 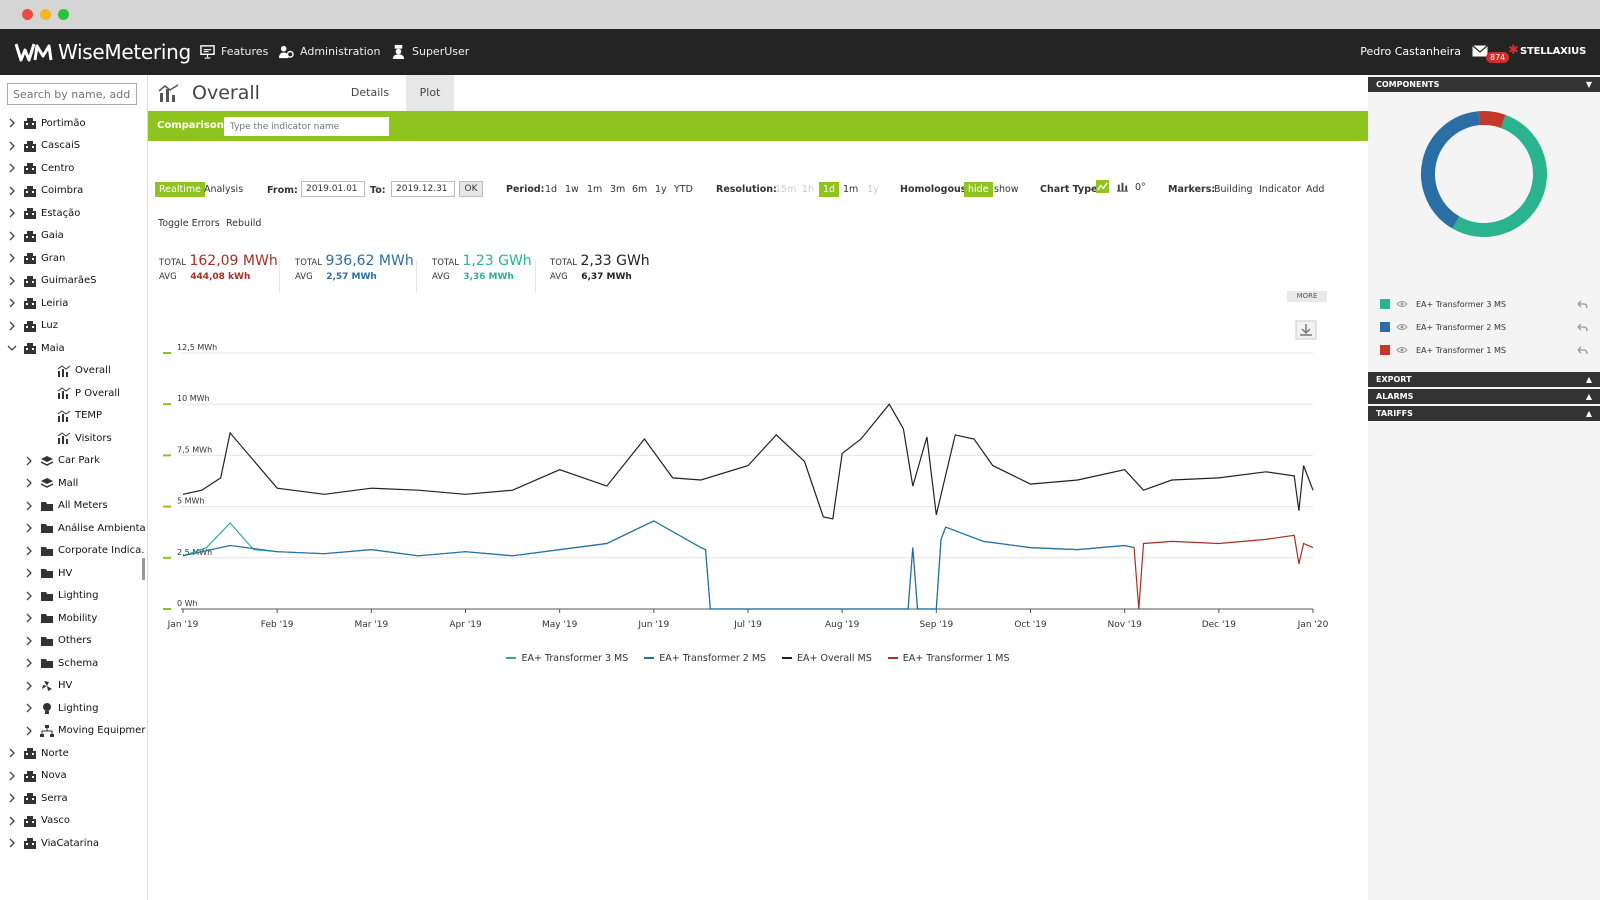 What do you see at coordinates (36, 348) in the screenshot?
I see `tree-item: Maia` at bounding box center [36, 348].